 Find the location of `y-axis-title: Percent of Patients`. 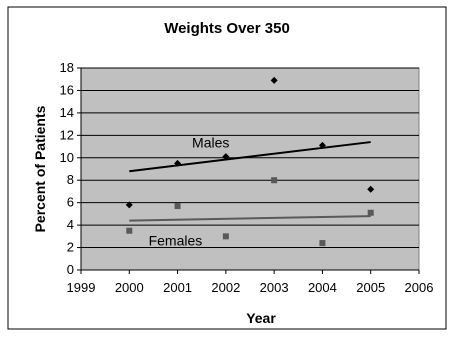

y-axis-title: Percent of Patients is located at coordinates (40, 168).